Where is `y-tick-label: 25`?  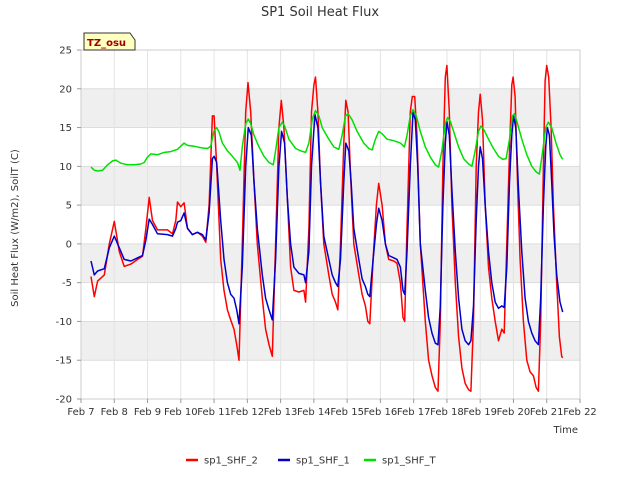
y-tick-label: 25 is located at coordinates (65, 51).